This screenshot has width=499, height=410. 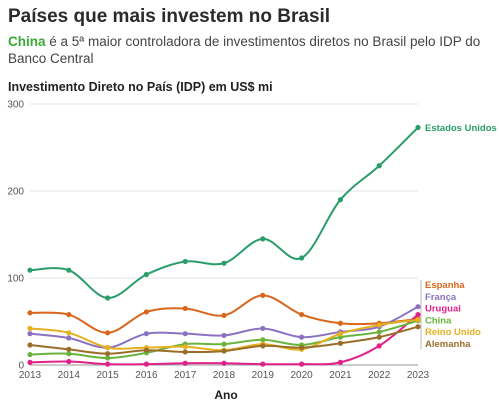 What do you see at coordinates (340, 375) in the screenshot?
I see `x-tick-label: 2021` at bounding box center [340, 375].